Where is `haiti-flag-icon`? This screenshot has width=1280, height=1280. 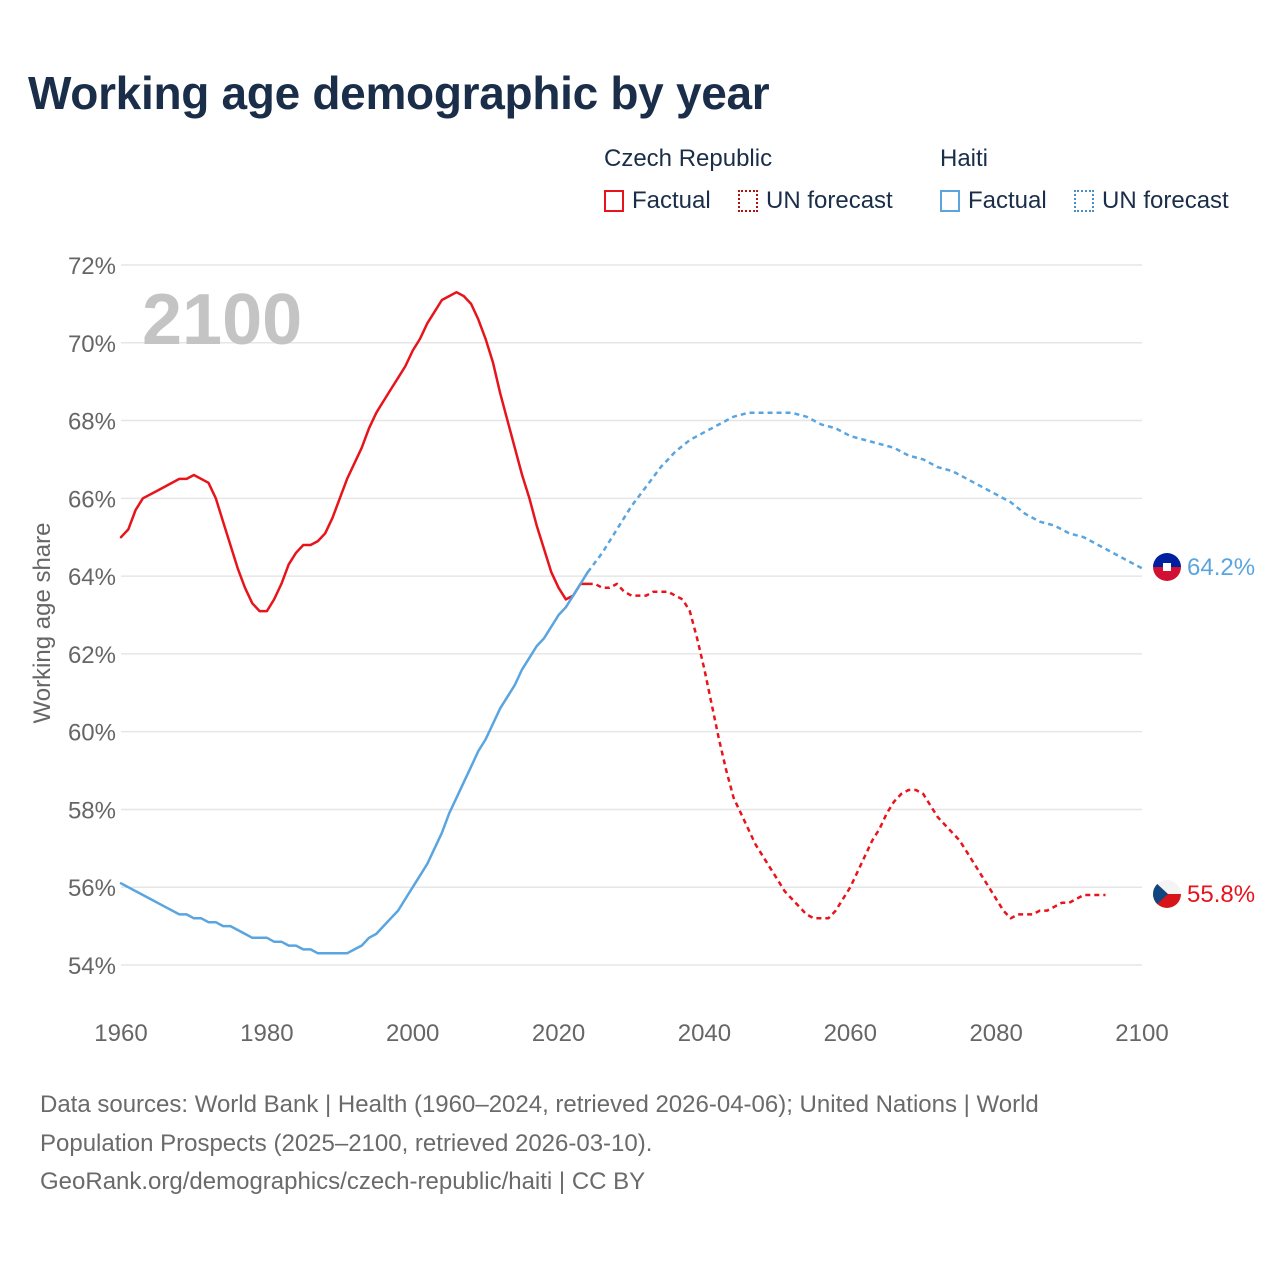 haiti-flag-icon is located at coordinates (1167, 567).